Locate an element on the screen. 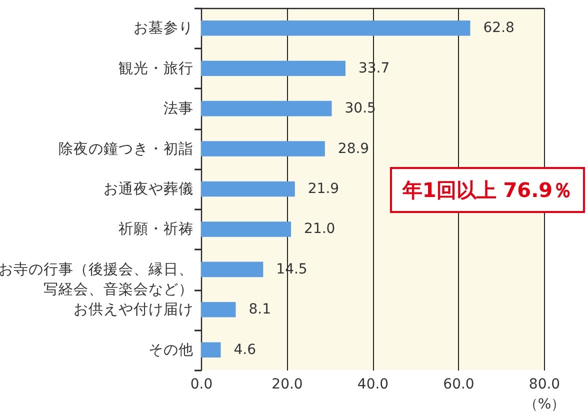  y-tick-label: お通夜や葬儀 is located at coordinates (149, 189).